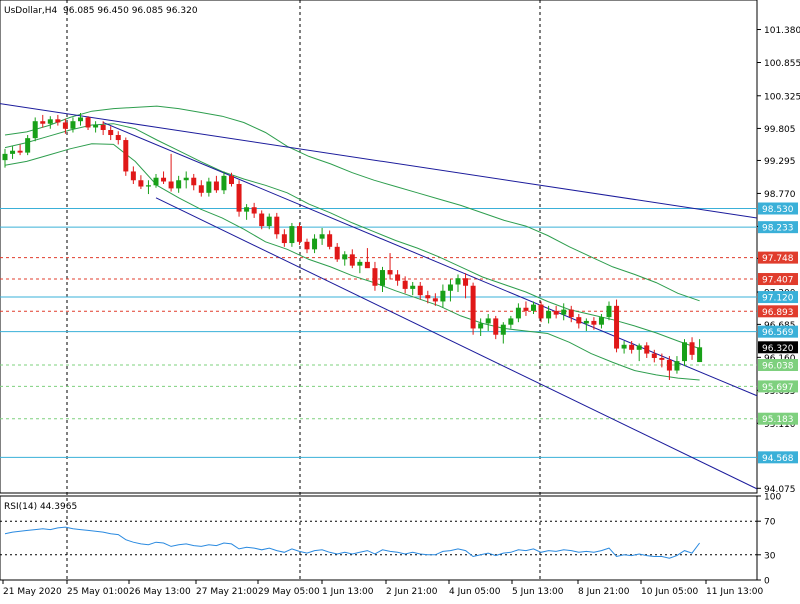 The width and height of the screenshot is (800, 604). I want to click on rsi-tick-label-0: 100, so click(772, 498).